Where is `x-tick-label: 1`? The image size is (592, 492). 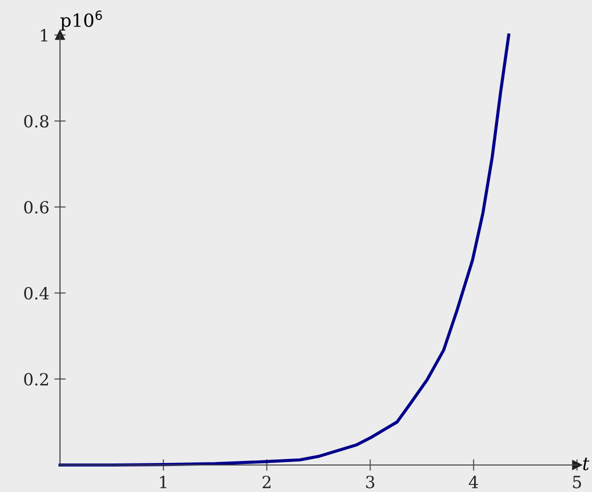
x-tick-label: 1 is located at coordinates (163, 482).